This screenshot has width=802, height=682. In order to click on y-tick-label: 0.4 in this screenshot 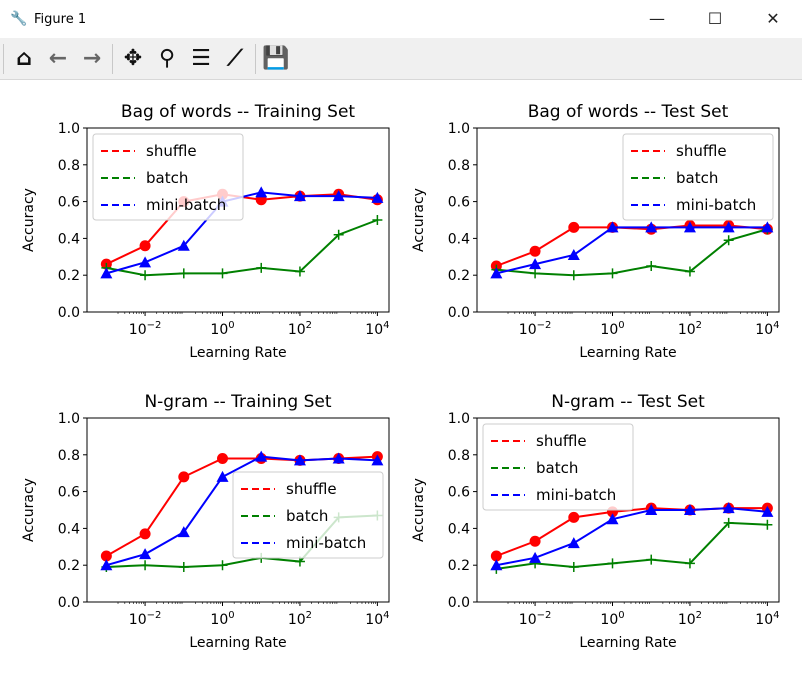, I will do `click(69, 239)`.